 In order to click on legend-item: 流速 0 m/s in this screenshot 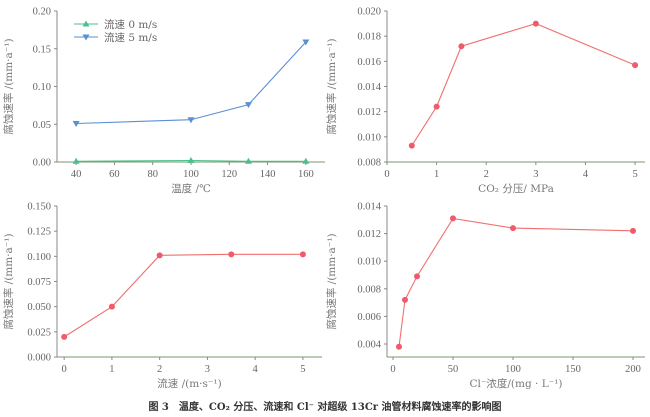, I will do `click(115, 24)`.